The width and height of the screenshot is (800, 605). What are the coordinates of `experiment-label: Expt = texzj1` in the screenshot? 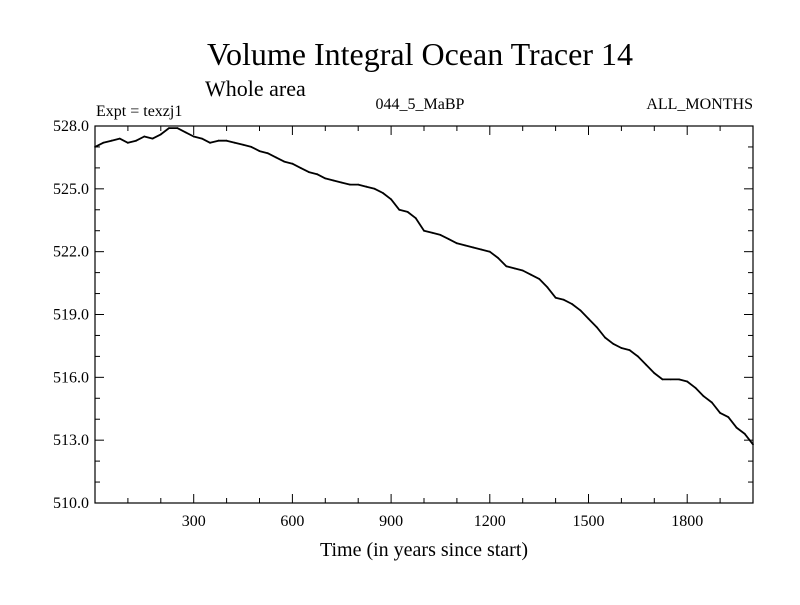 It's located at (139, 111).